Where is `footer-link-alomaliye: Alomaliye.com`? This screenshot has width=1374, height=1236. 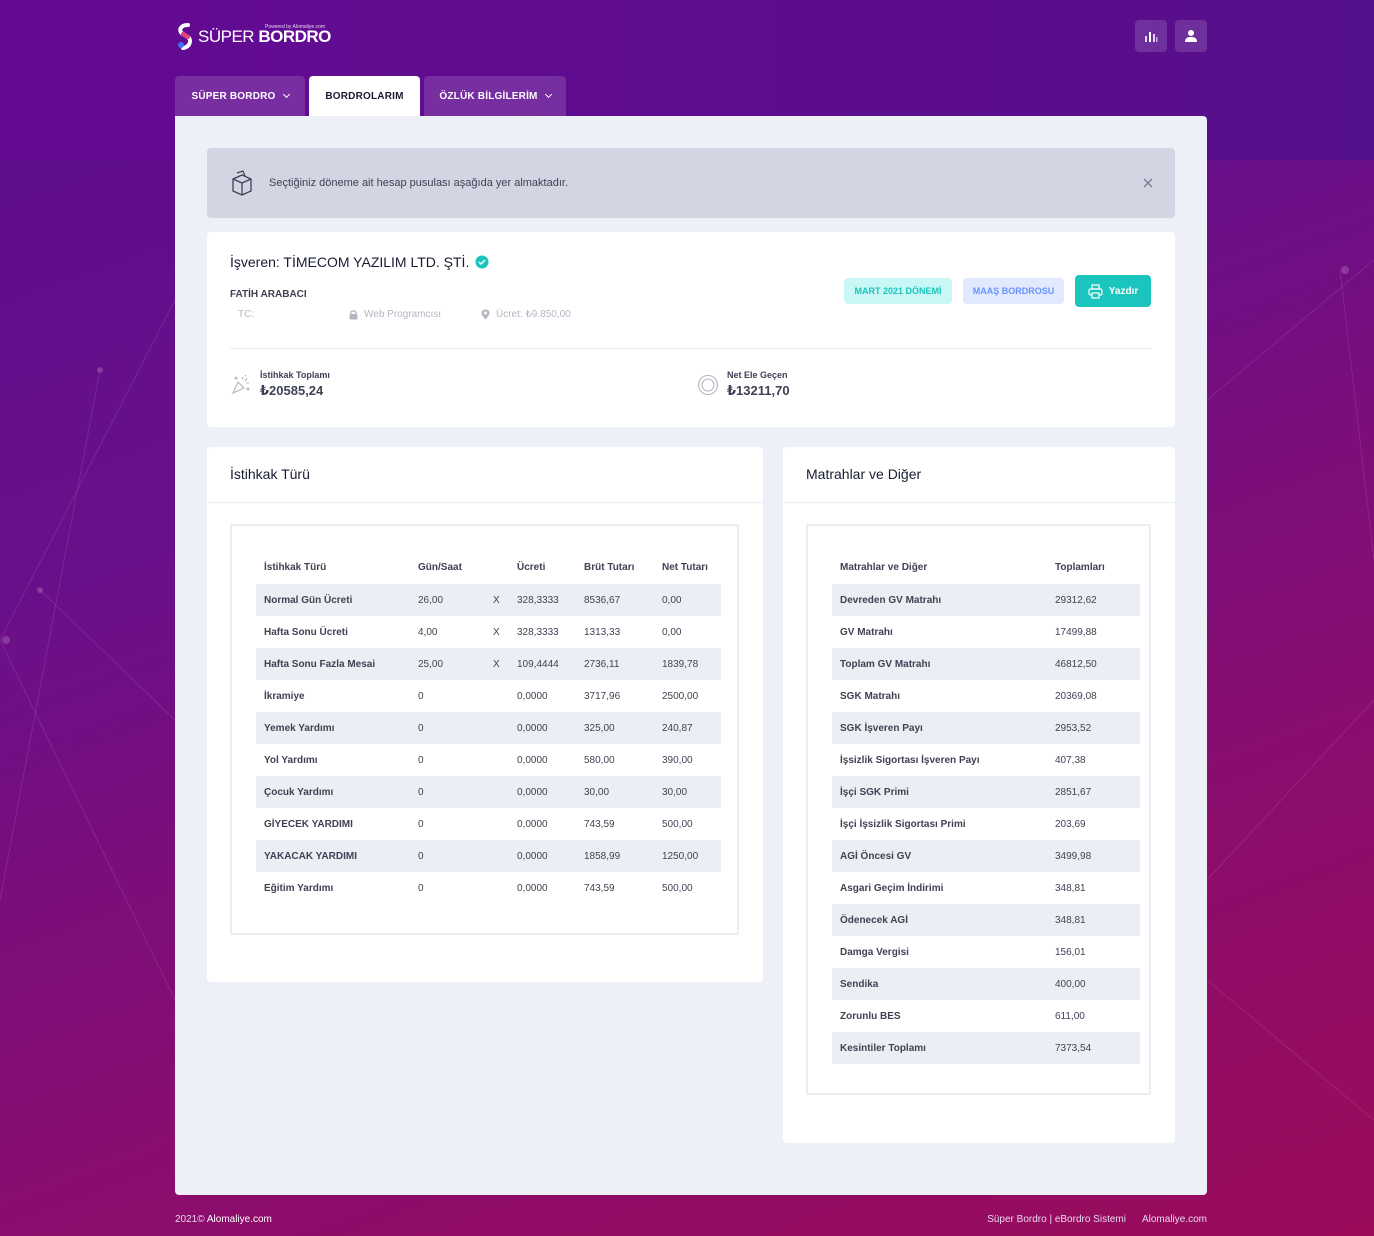 footer-link-alomaliye: Alomaliye.com is located at coordinates (1174, 1219).